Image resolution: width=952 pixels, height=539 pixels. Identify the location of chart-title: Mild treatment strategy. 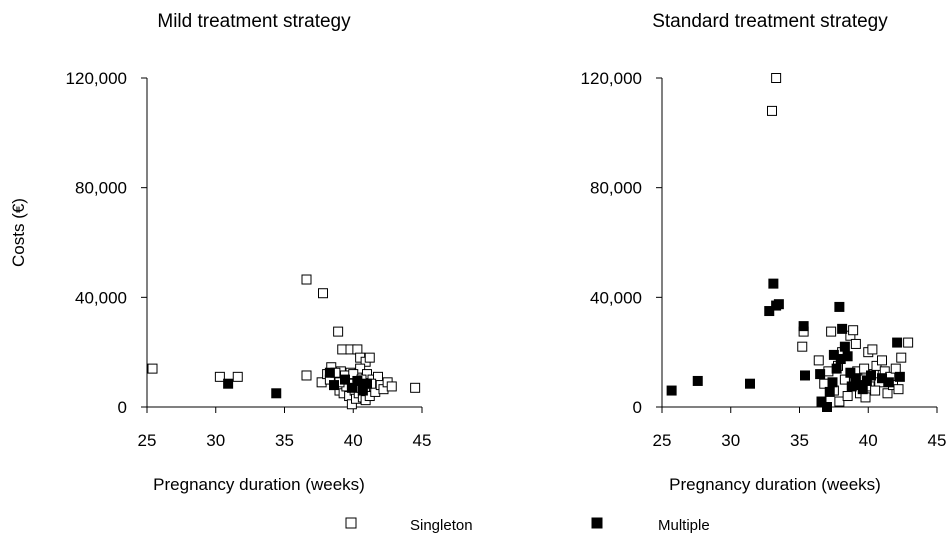
(254, 21).